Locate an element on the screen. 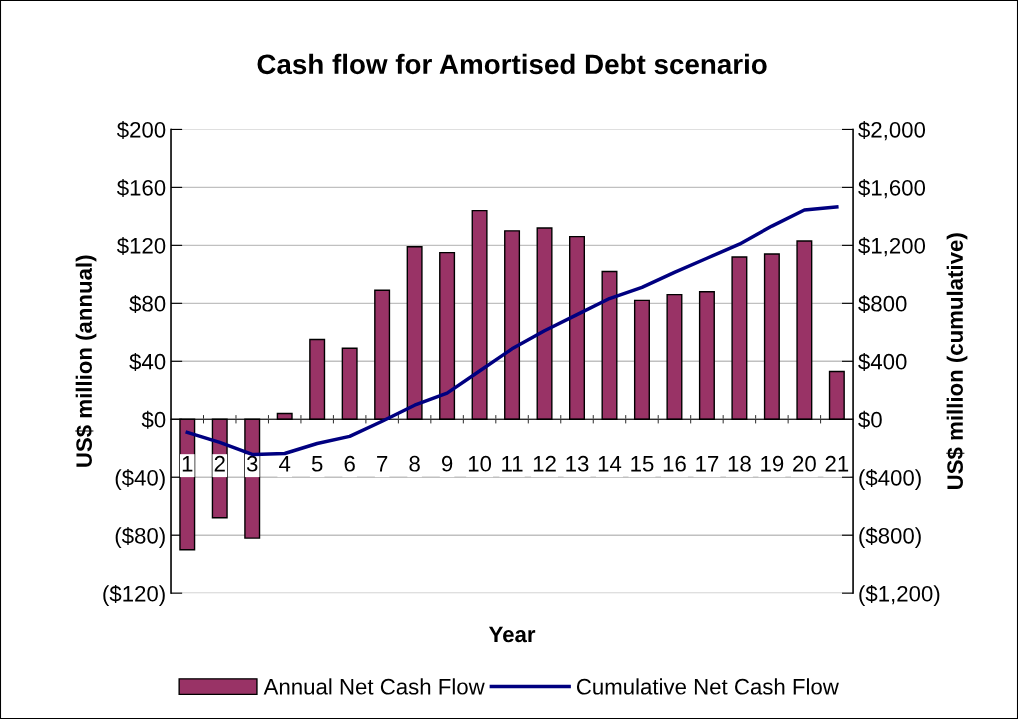 The width and height of the screenshot is (1018, 719). y2-tick-label: $0 is located at coordinates (870, 419).